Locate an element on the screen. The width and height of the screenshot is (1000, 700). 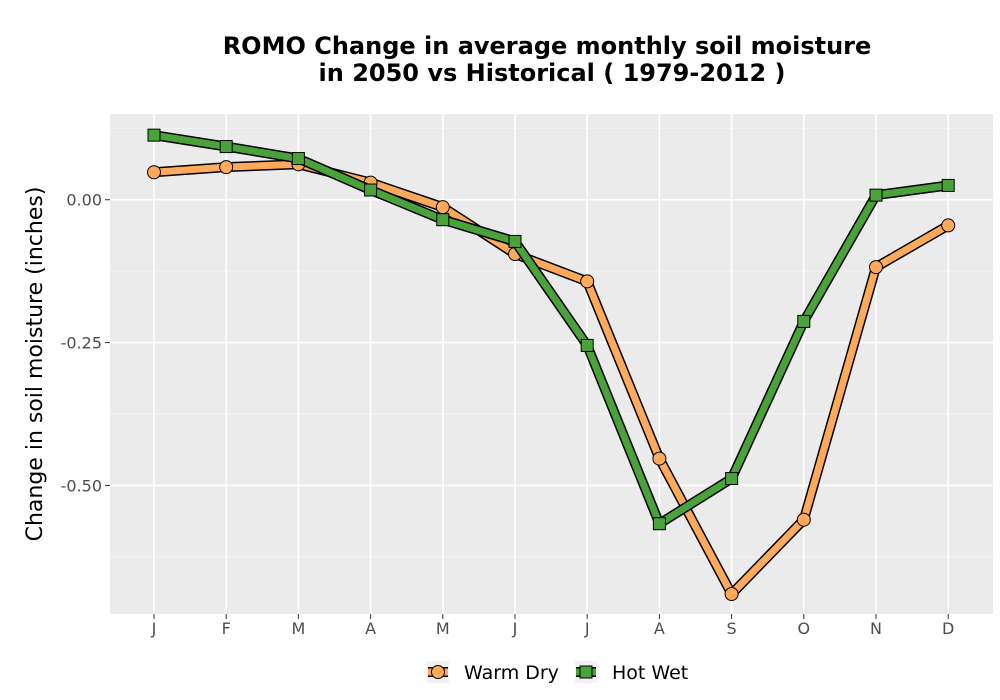
x-tick-label: S is located at coordinates (732, 628).